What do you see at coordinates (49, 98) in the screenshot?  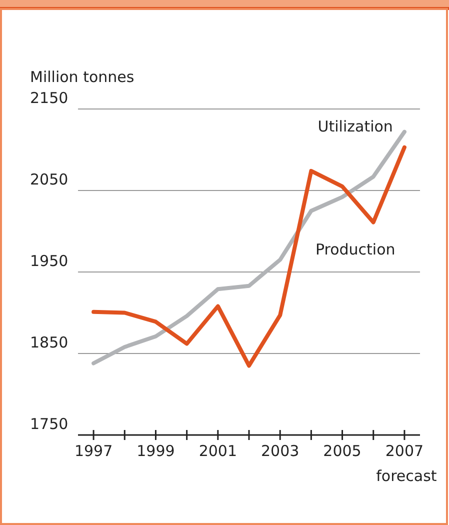 I see `y-tick-label: 2150` at bounding box center [49, 98].